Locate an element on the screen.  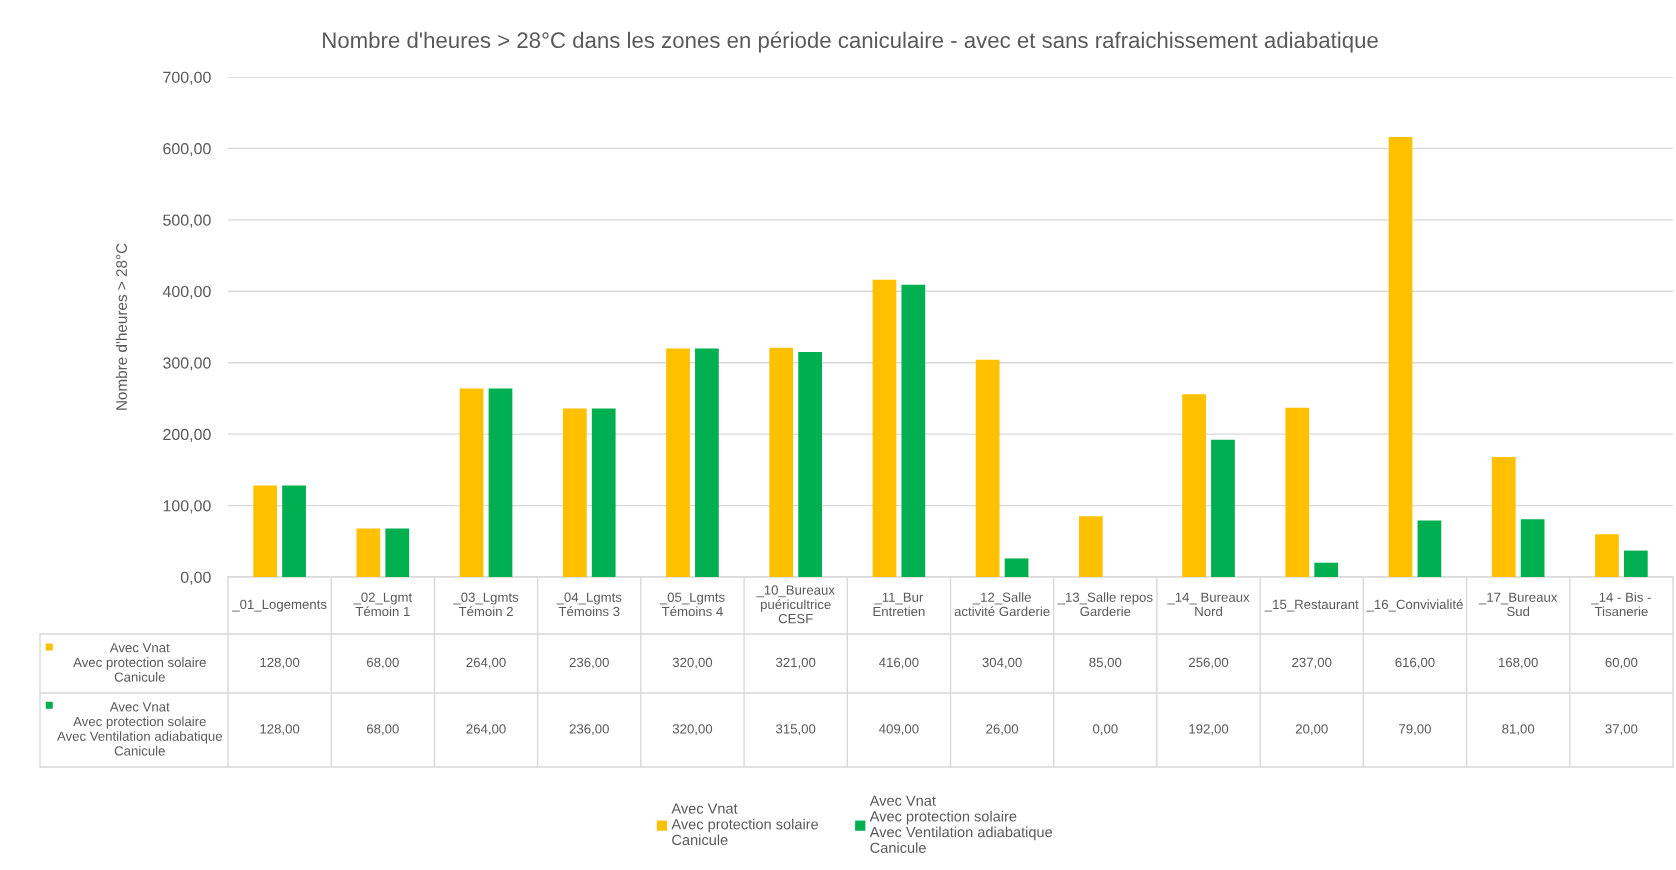
data-label: 616,00 is located at coordinates (1415, 663).